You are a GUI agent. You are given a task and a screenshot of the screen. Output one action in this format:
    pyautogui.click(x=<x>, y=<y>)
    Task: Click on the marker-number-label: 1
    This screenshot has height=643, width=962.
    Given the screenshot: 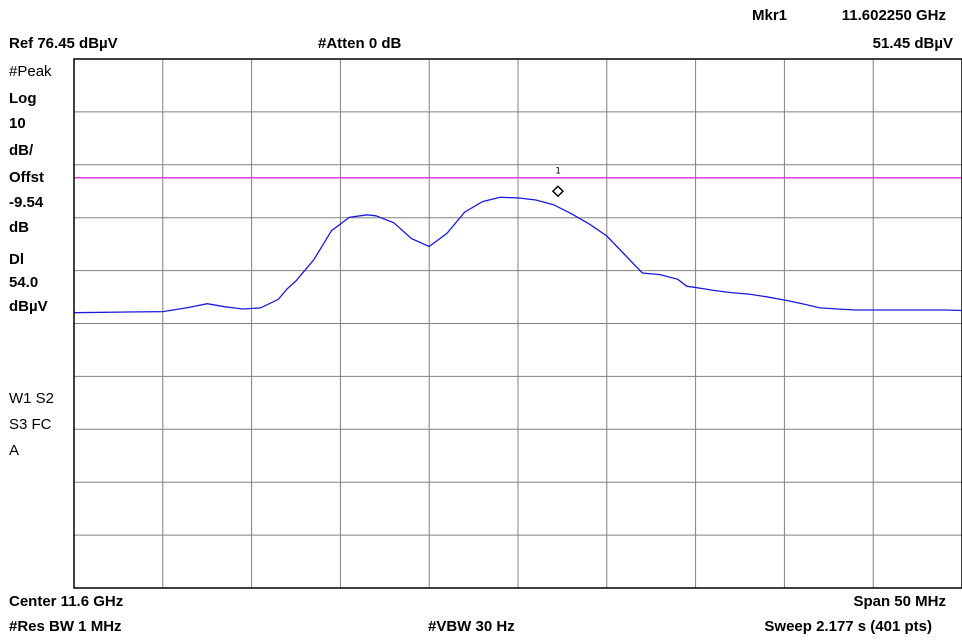 What is the action you would take?
    pyautogui.click(x=557, y=171)
    